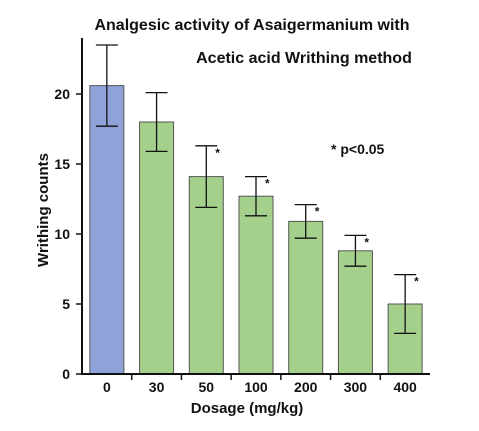 Image resolution: width=479 pixels, height=431 pixels. I want to click on y-tick-label-10: 10, so click(62, 234).